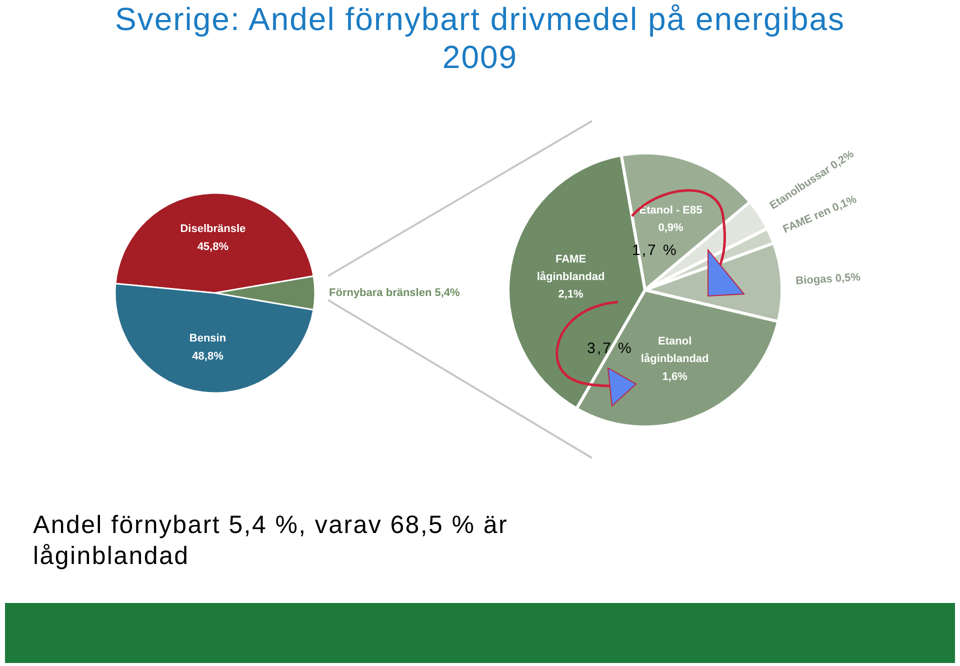 The width and height of the screenshot is (960, 666). What do you see at coordinates (674, 351) in the screenshot?
I see `slice-label: Etanol låginblandad` at bounding box center [674, 351].